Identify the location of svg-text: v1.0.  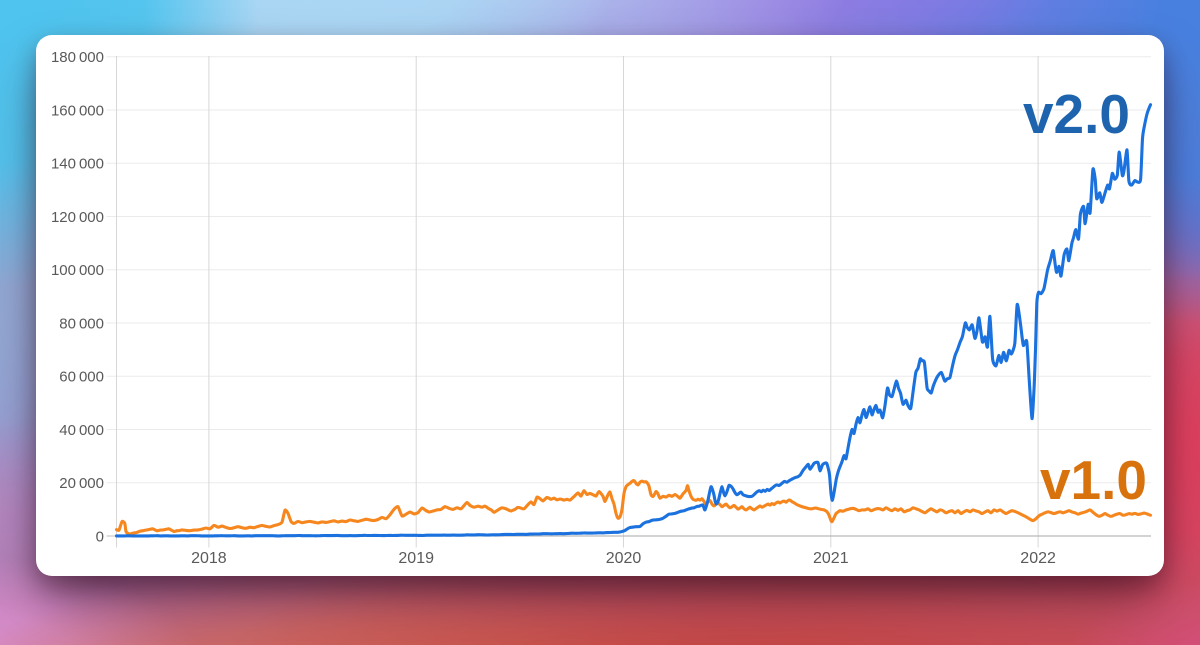
(1093, 480).